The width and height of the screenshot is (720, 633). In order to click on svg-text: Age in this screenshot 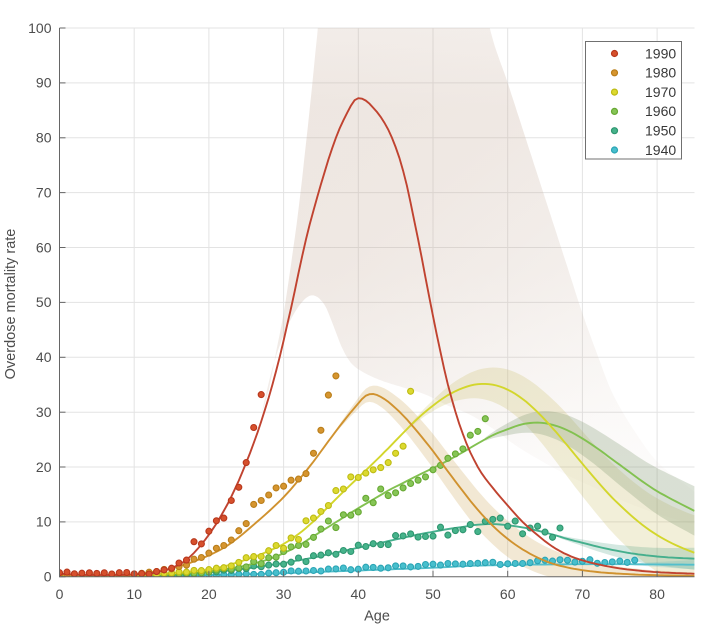, I will do `click(377, 617)`.